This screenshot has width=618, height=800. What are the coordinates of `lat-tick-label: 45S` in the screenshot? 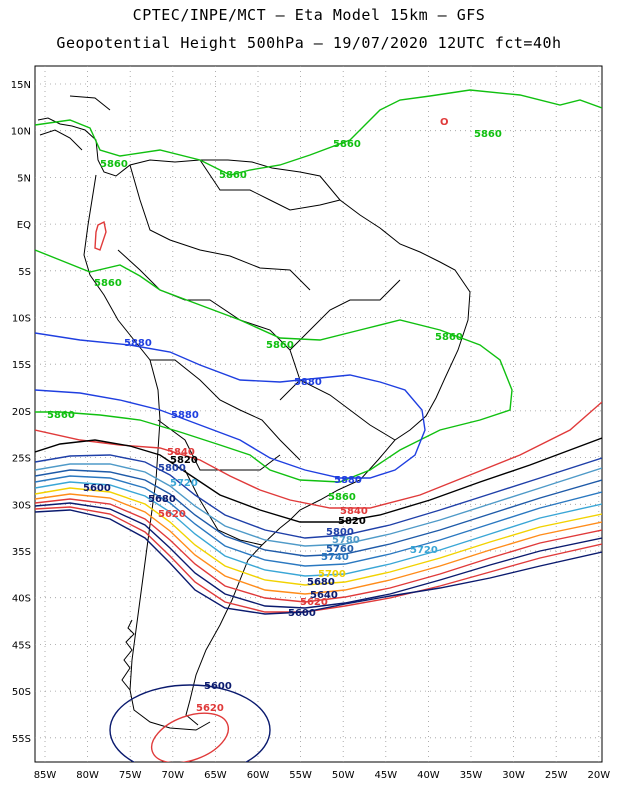 It's located at (21, 645).